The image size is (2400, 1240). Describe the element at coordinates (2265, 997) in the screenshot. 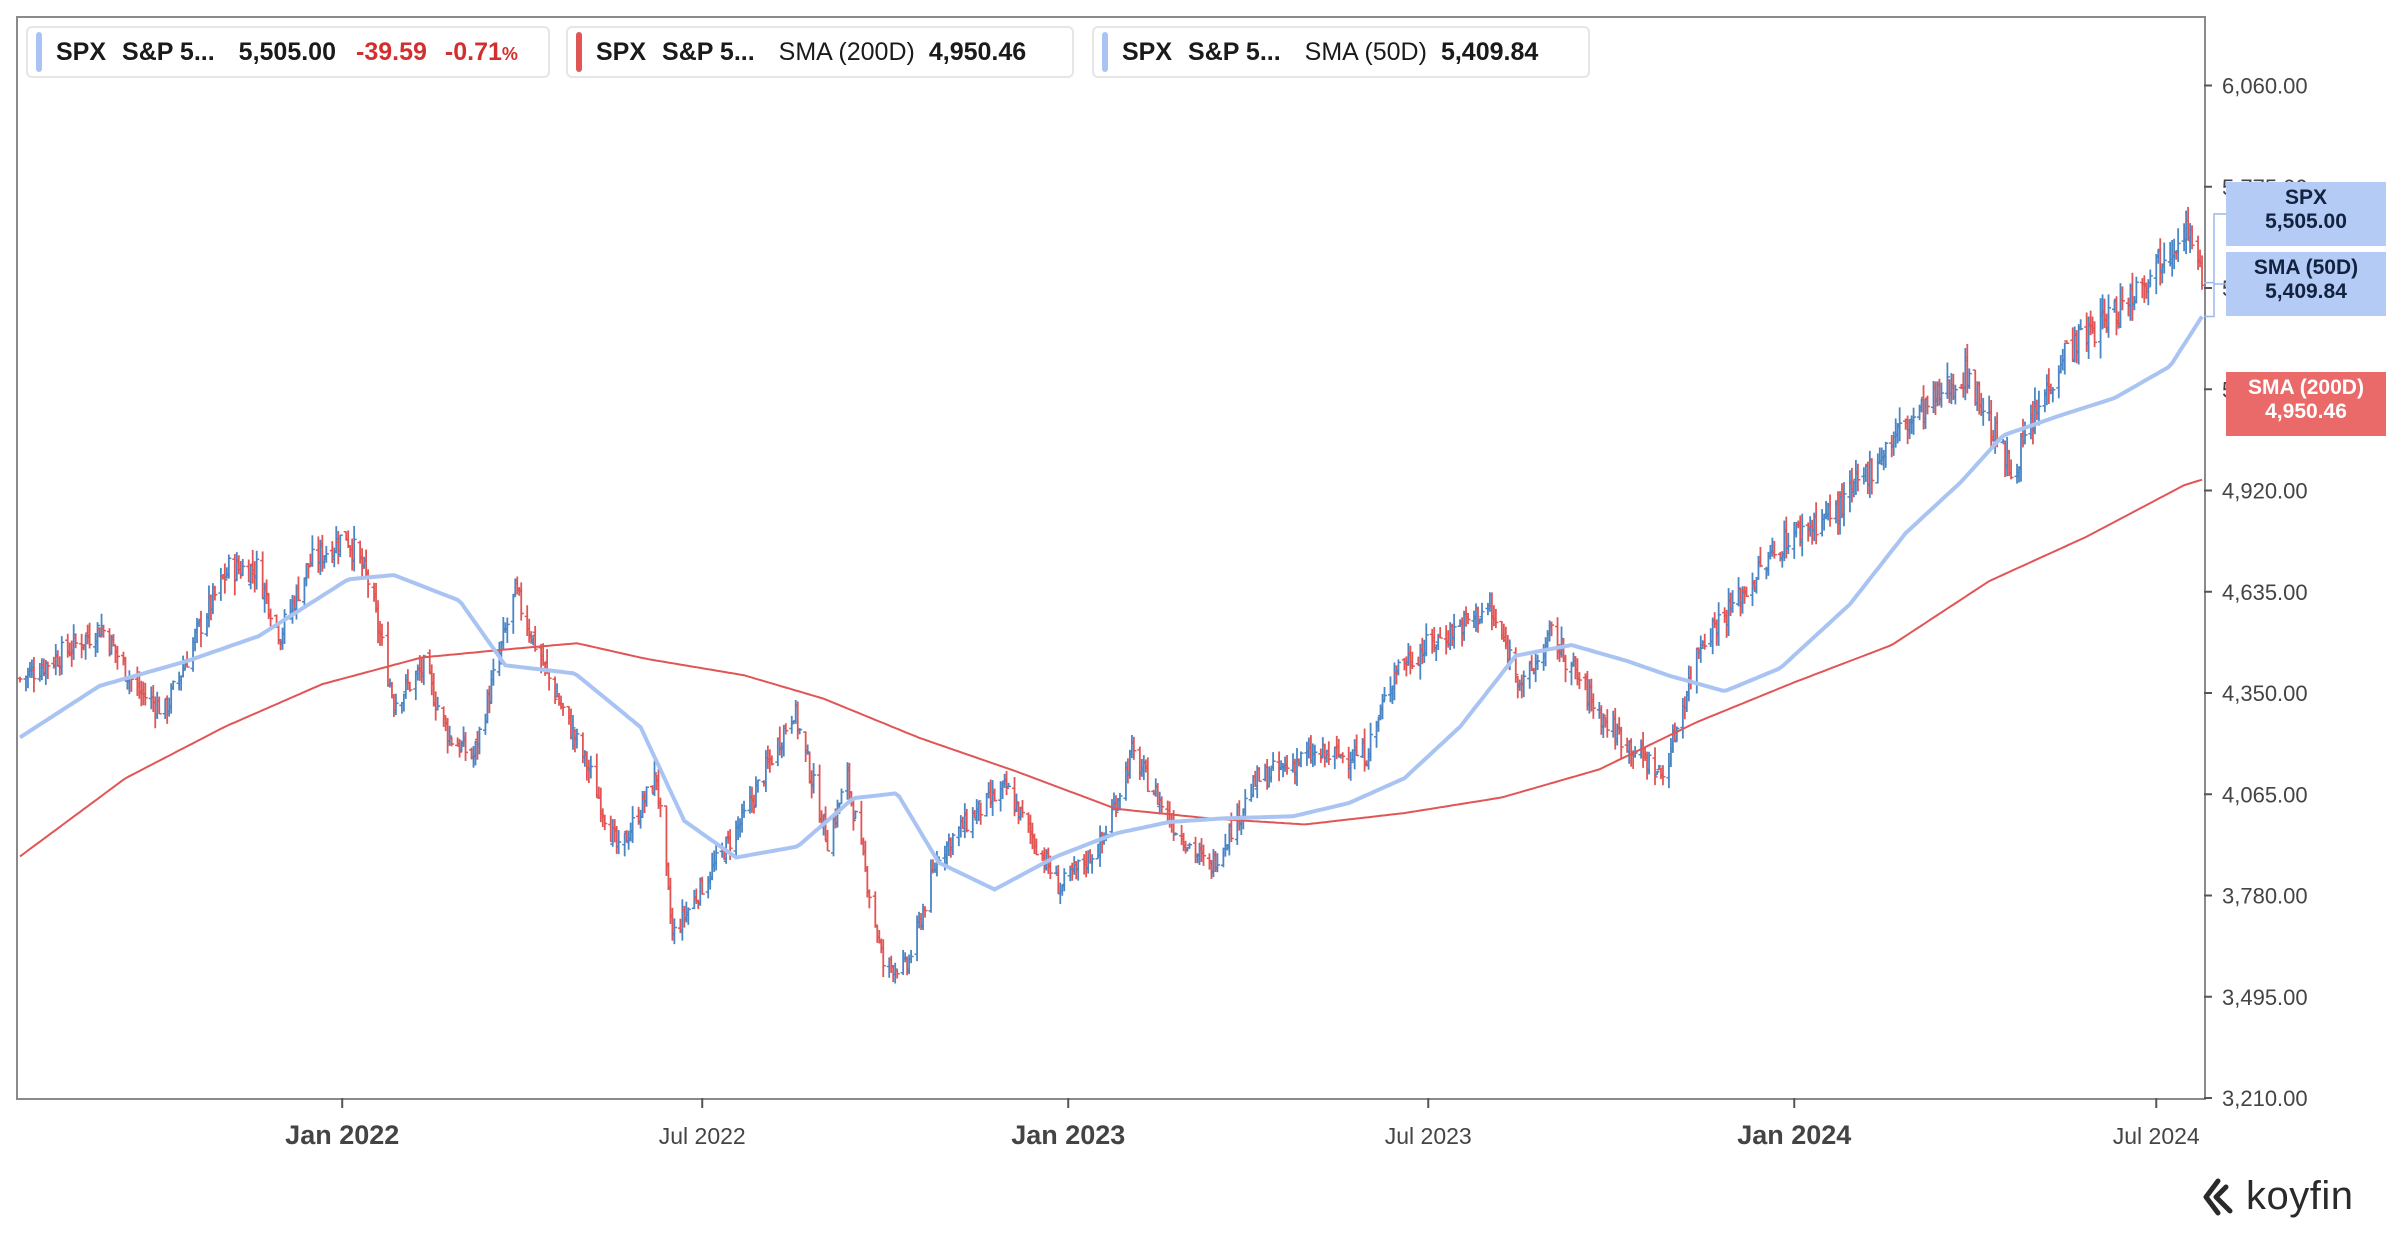

I see `y-tick-label: 3,495.00` at that location.